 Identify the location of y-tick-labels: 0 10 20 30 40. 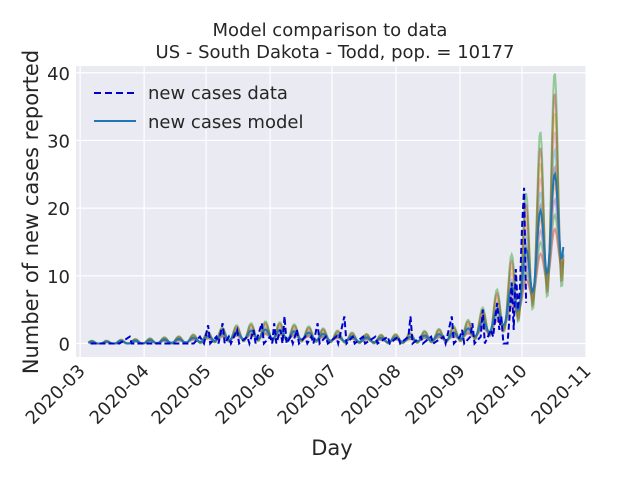
(58, 210).